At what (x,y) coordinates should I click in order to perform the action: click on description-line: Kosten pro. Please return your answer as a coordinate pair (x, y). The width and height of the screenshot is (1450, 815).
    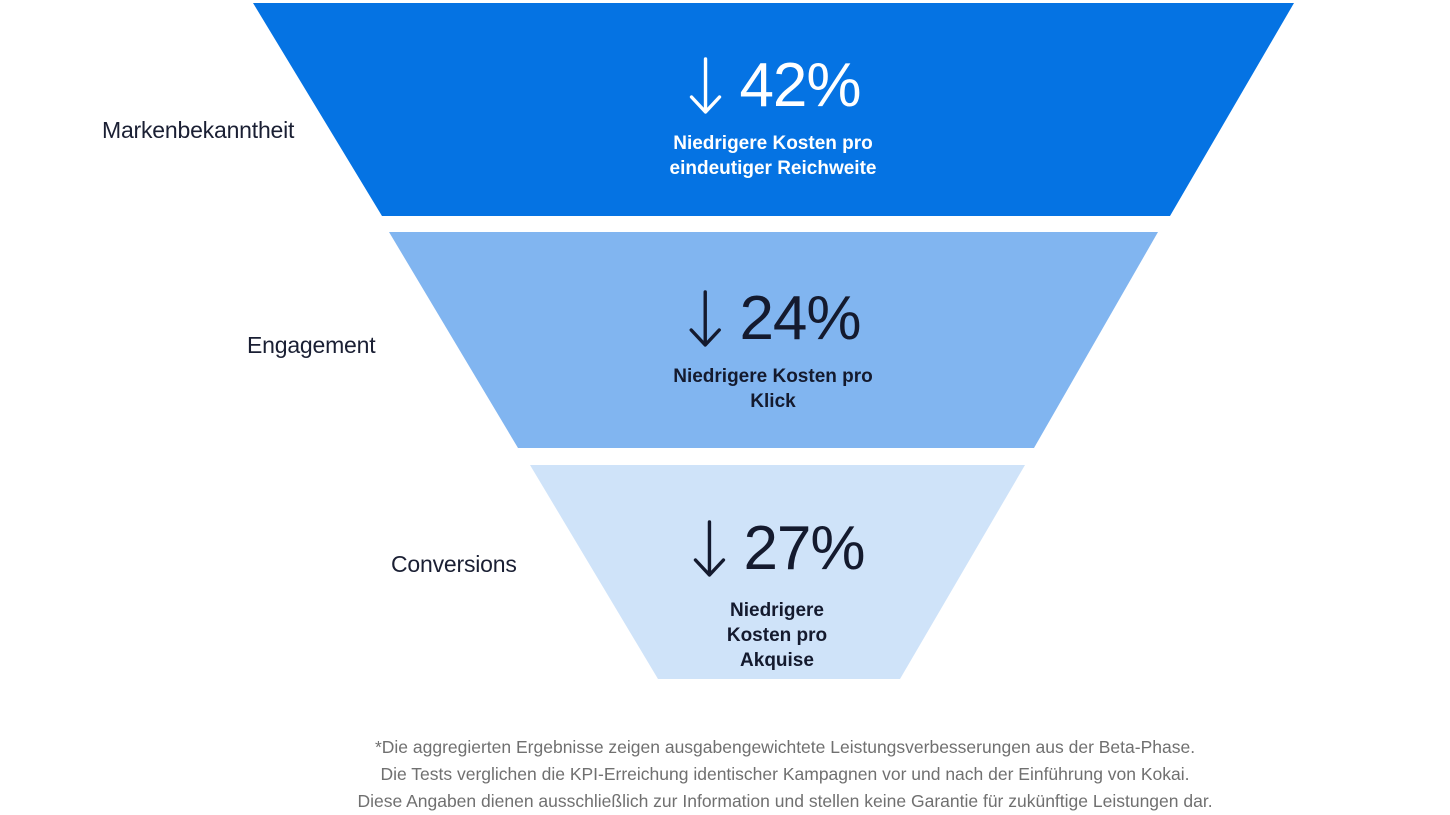
    Looking at the image, I should click on (777, 635).